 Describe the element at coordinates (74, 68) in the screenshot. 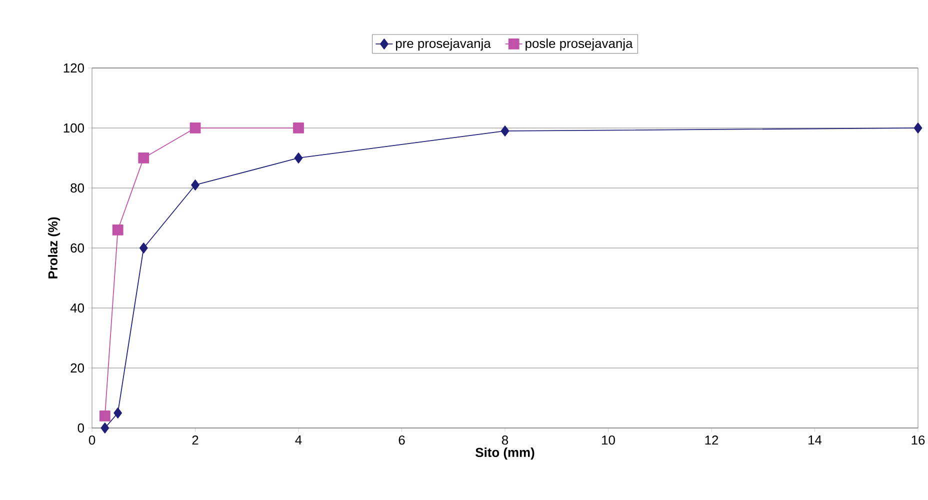

I see `y-tick-label: 120` at that location.